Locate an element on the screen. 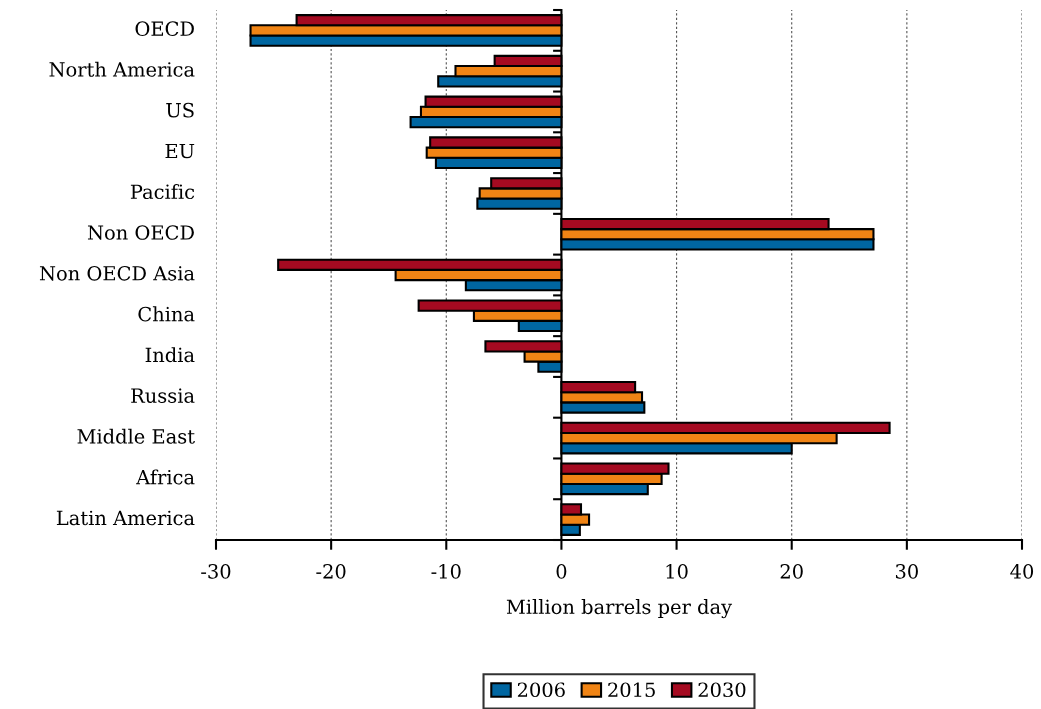 The image size is (1041, 709). y-tick-label: North America is located at coordinates (122, 69).